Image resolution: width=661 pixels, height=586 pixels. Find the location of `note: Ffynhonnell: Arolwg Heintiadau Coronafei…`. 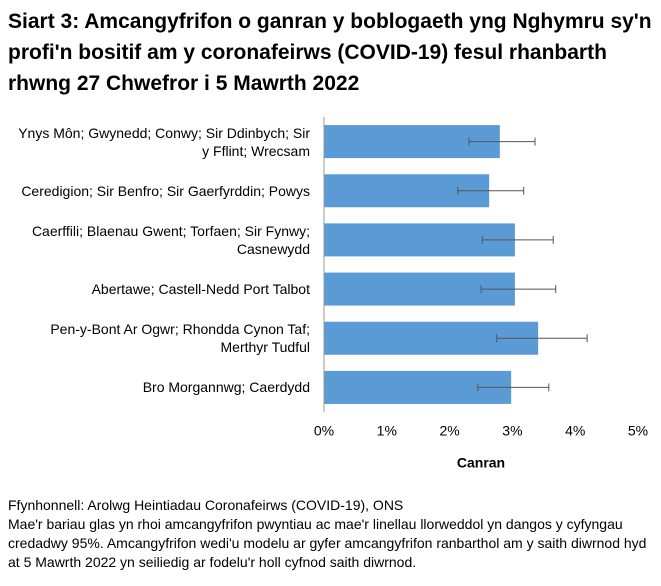

note: Ffynhonnell: Arolwg Heintiadau Coronafei… is located at coordinates (206, 505).